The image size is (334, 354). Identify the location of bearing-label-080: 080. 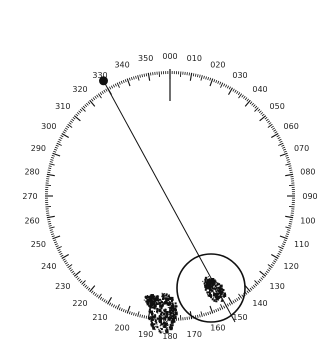
(307, 172).